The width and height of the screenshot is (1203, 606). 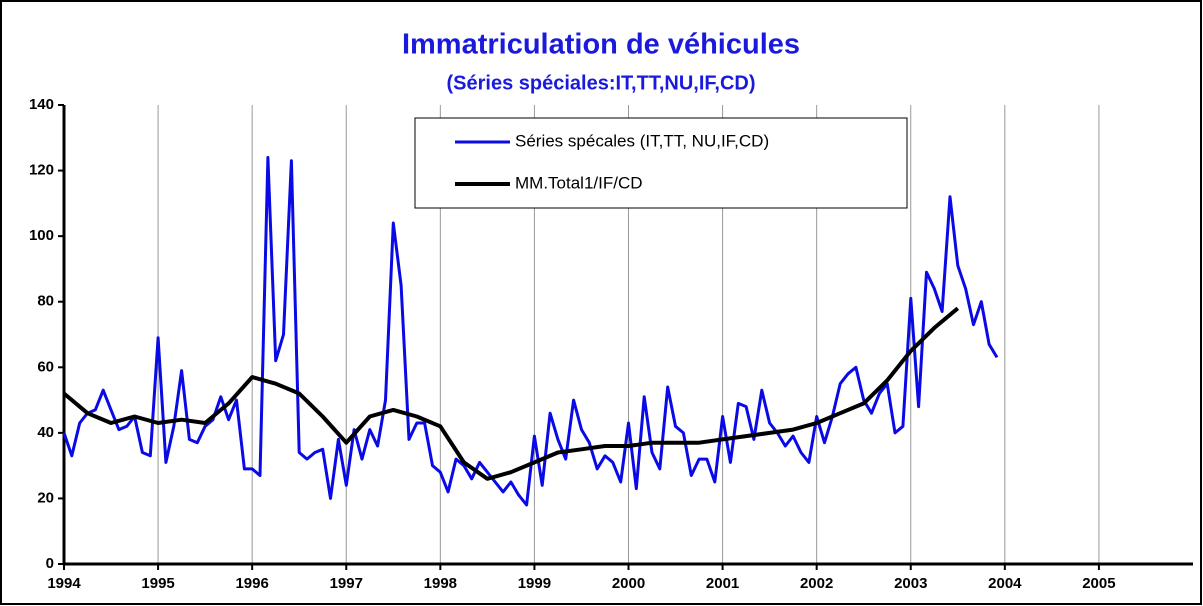 What do you see at coordinates (601, 83) in the screenshot?
I see `chart-subtitle: (Séries spéciales:IT,TT,NU,IF,CD)` at bounding box center [601, 83].